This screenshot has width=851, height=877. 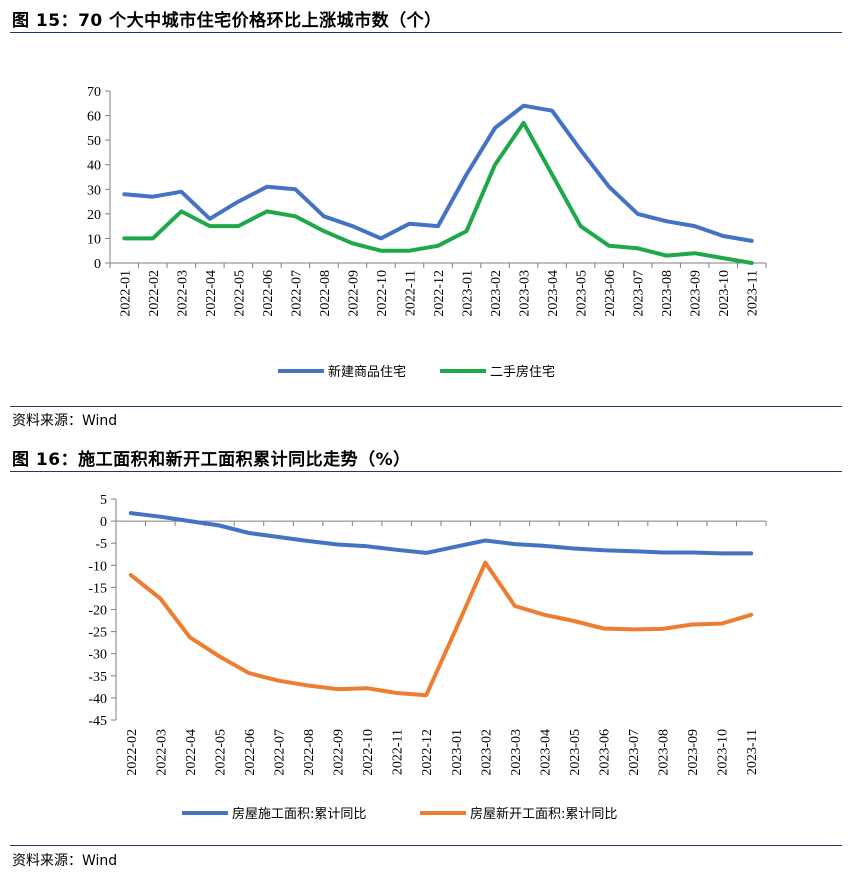 What do you see at coordinates (522, 372) in the screenshot?
I see `legend-label-2: 二手房住宅` at bounding box center [522, 372].